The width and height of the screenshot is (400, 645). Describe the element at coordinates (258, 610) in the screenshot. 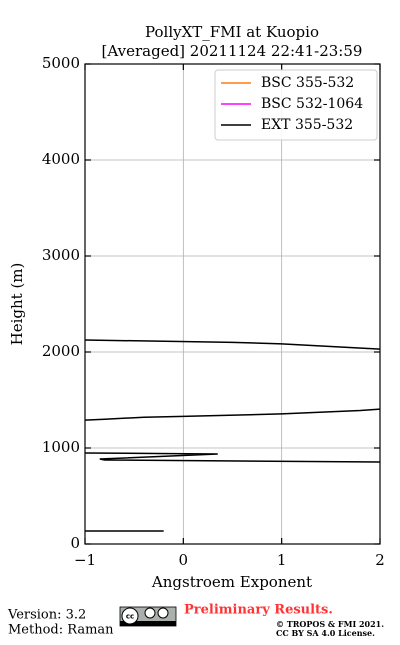

I see `preliminary-note: Preliminary Results.` at that location.